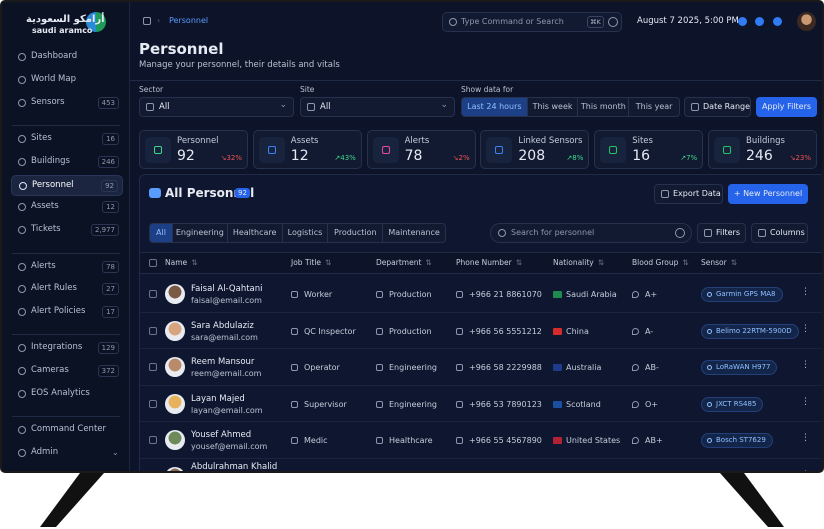 Image resolution: width=824 pixels, height=529 pixels. Describe the element at coordinates (404, 262) in the screenshot. I see `column-header: Department ⇅` at that location.